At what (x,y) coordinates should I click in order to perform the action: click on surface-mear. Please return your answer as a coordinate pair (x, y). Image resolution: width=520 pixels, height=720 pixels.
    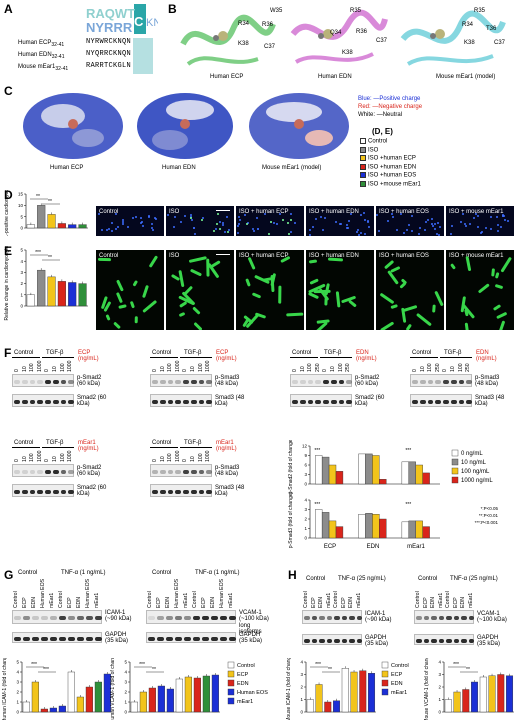
    Looking at the image, I should click on (299, 125).